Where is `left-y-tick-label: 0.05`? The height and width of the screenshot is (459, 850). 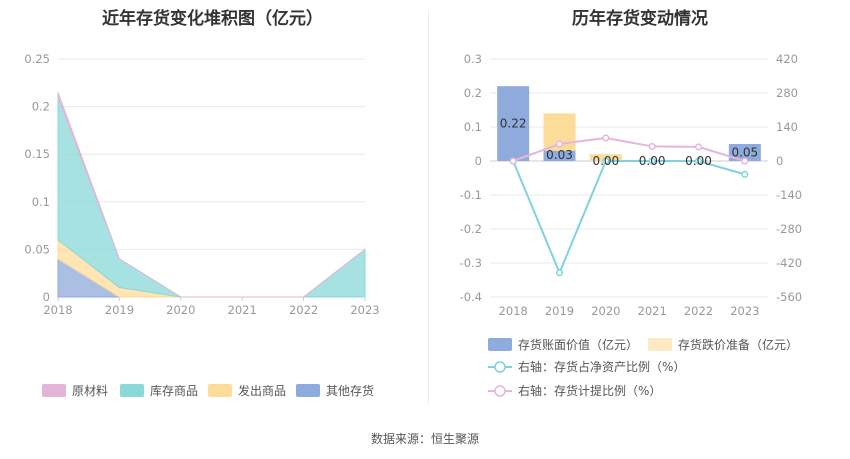 left-y-tick-label: 0.05 is located at coordinates (37, 249).